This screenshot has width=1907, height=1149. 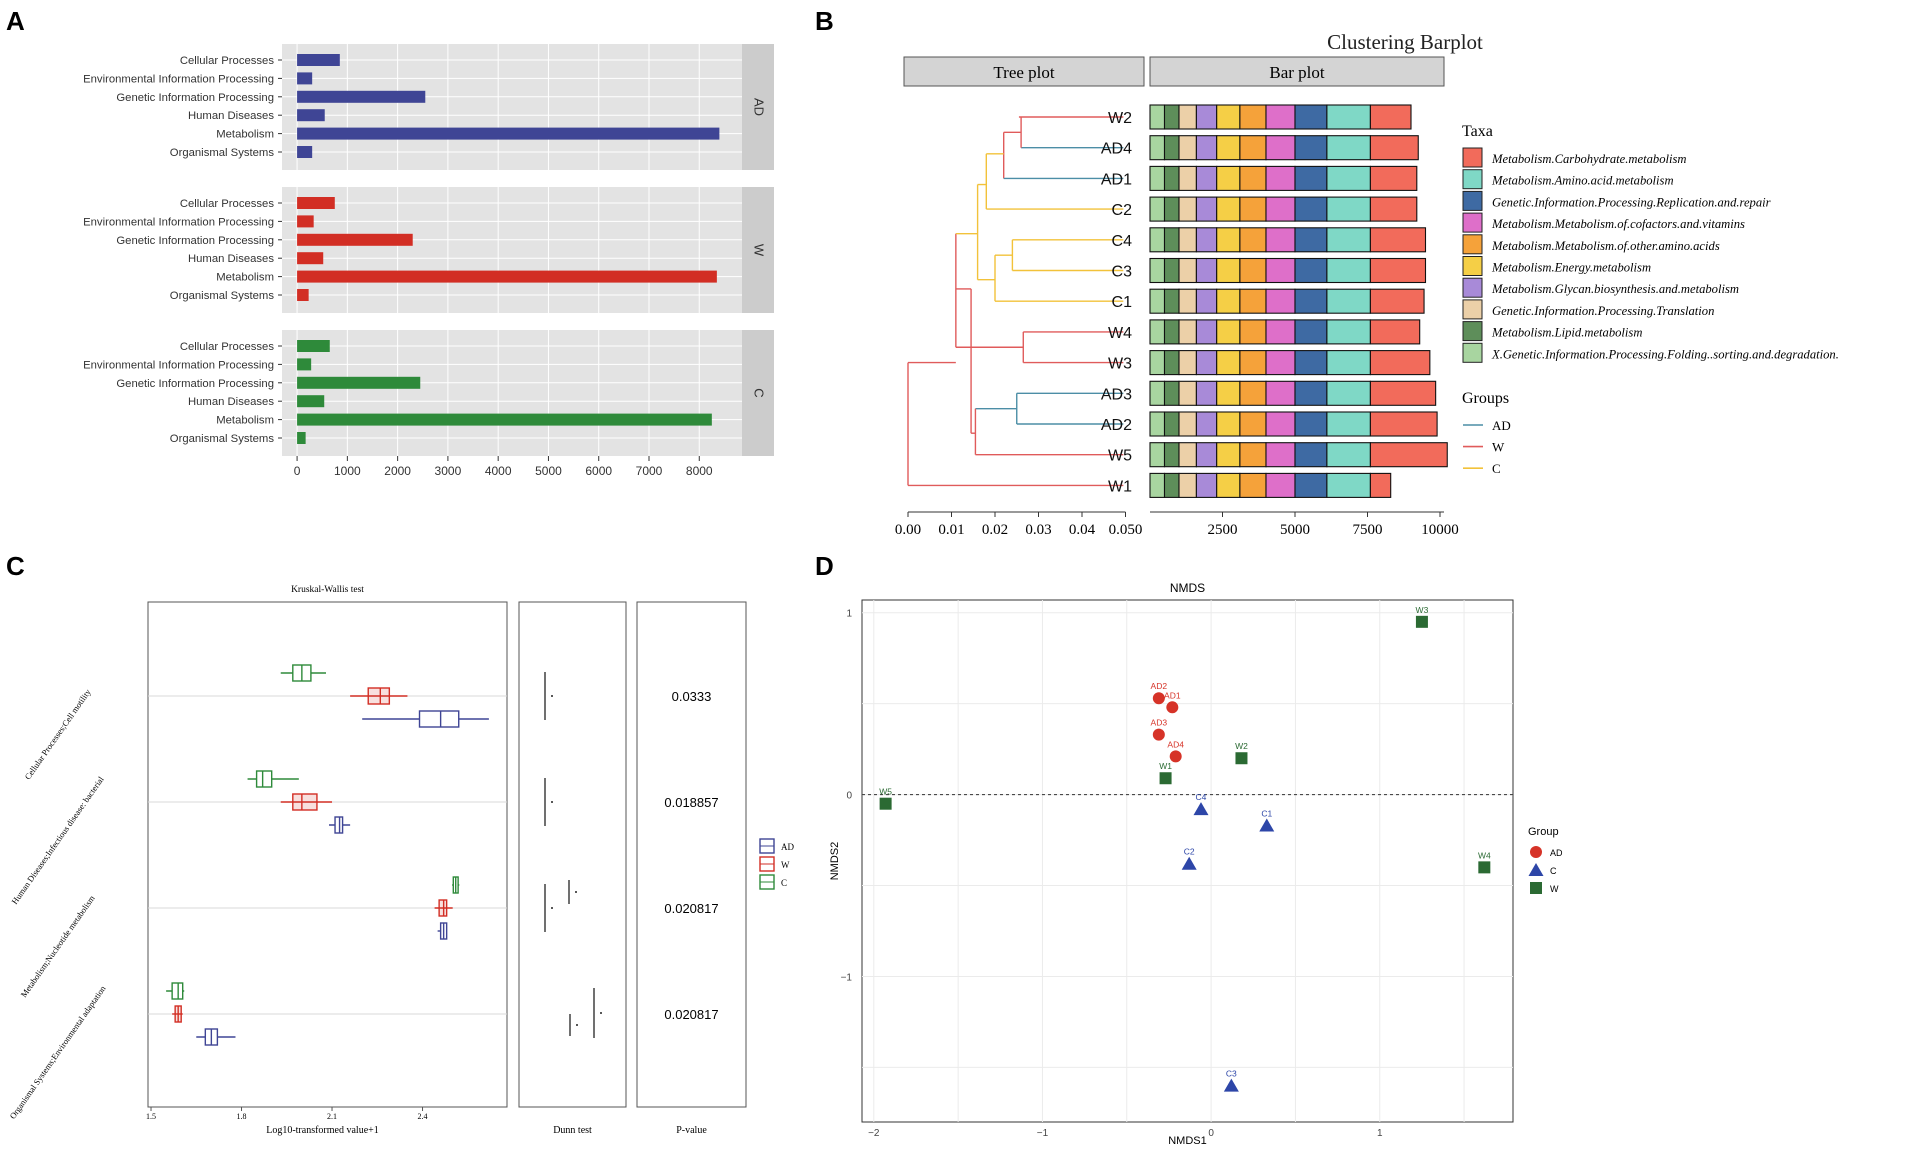 I want to click on x-tick-label: 1.5, so click(x=151, y=1116).